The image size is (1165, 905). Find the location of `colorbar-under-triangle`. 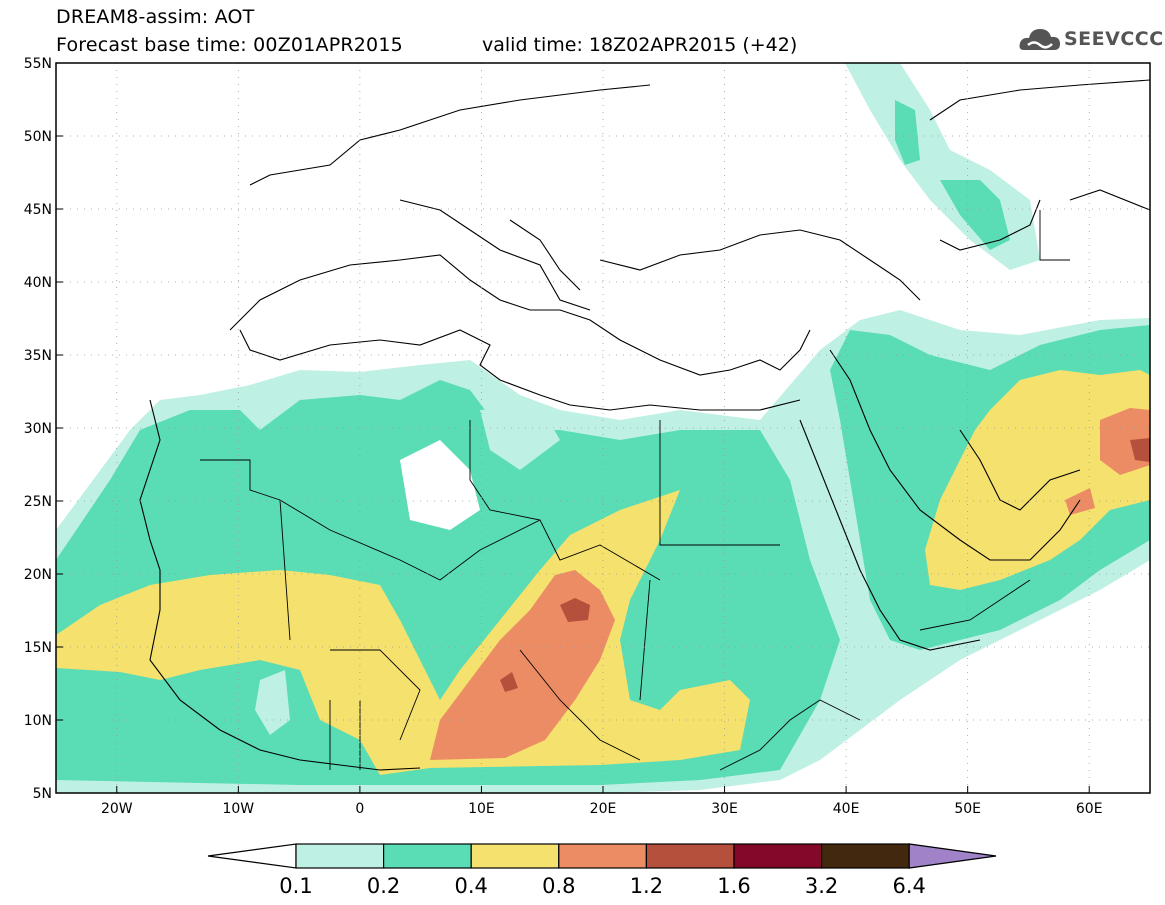

colorbar-under-triangle is located at coordinates (252, 856).